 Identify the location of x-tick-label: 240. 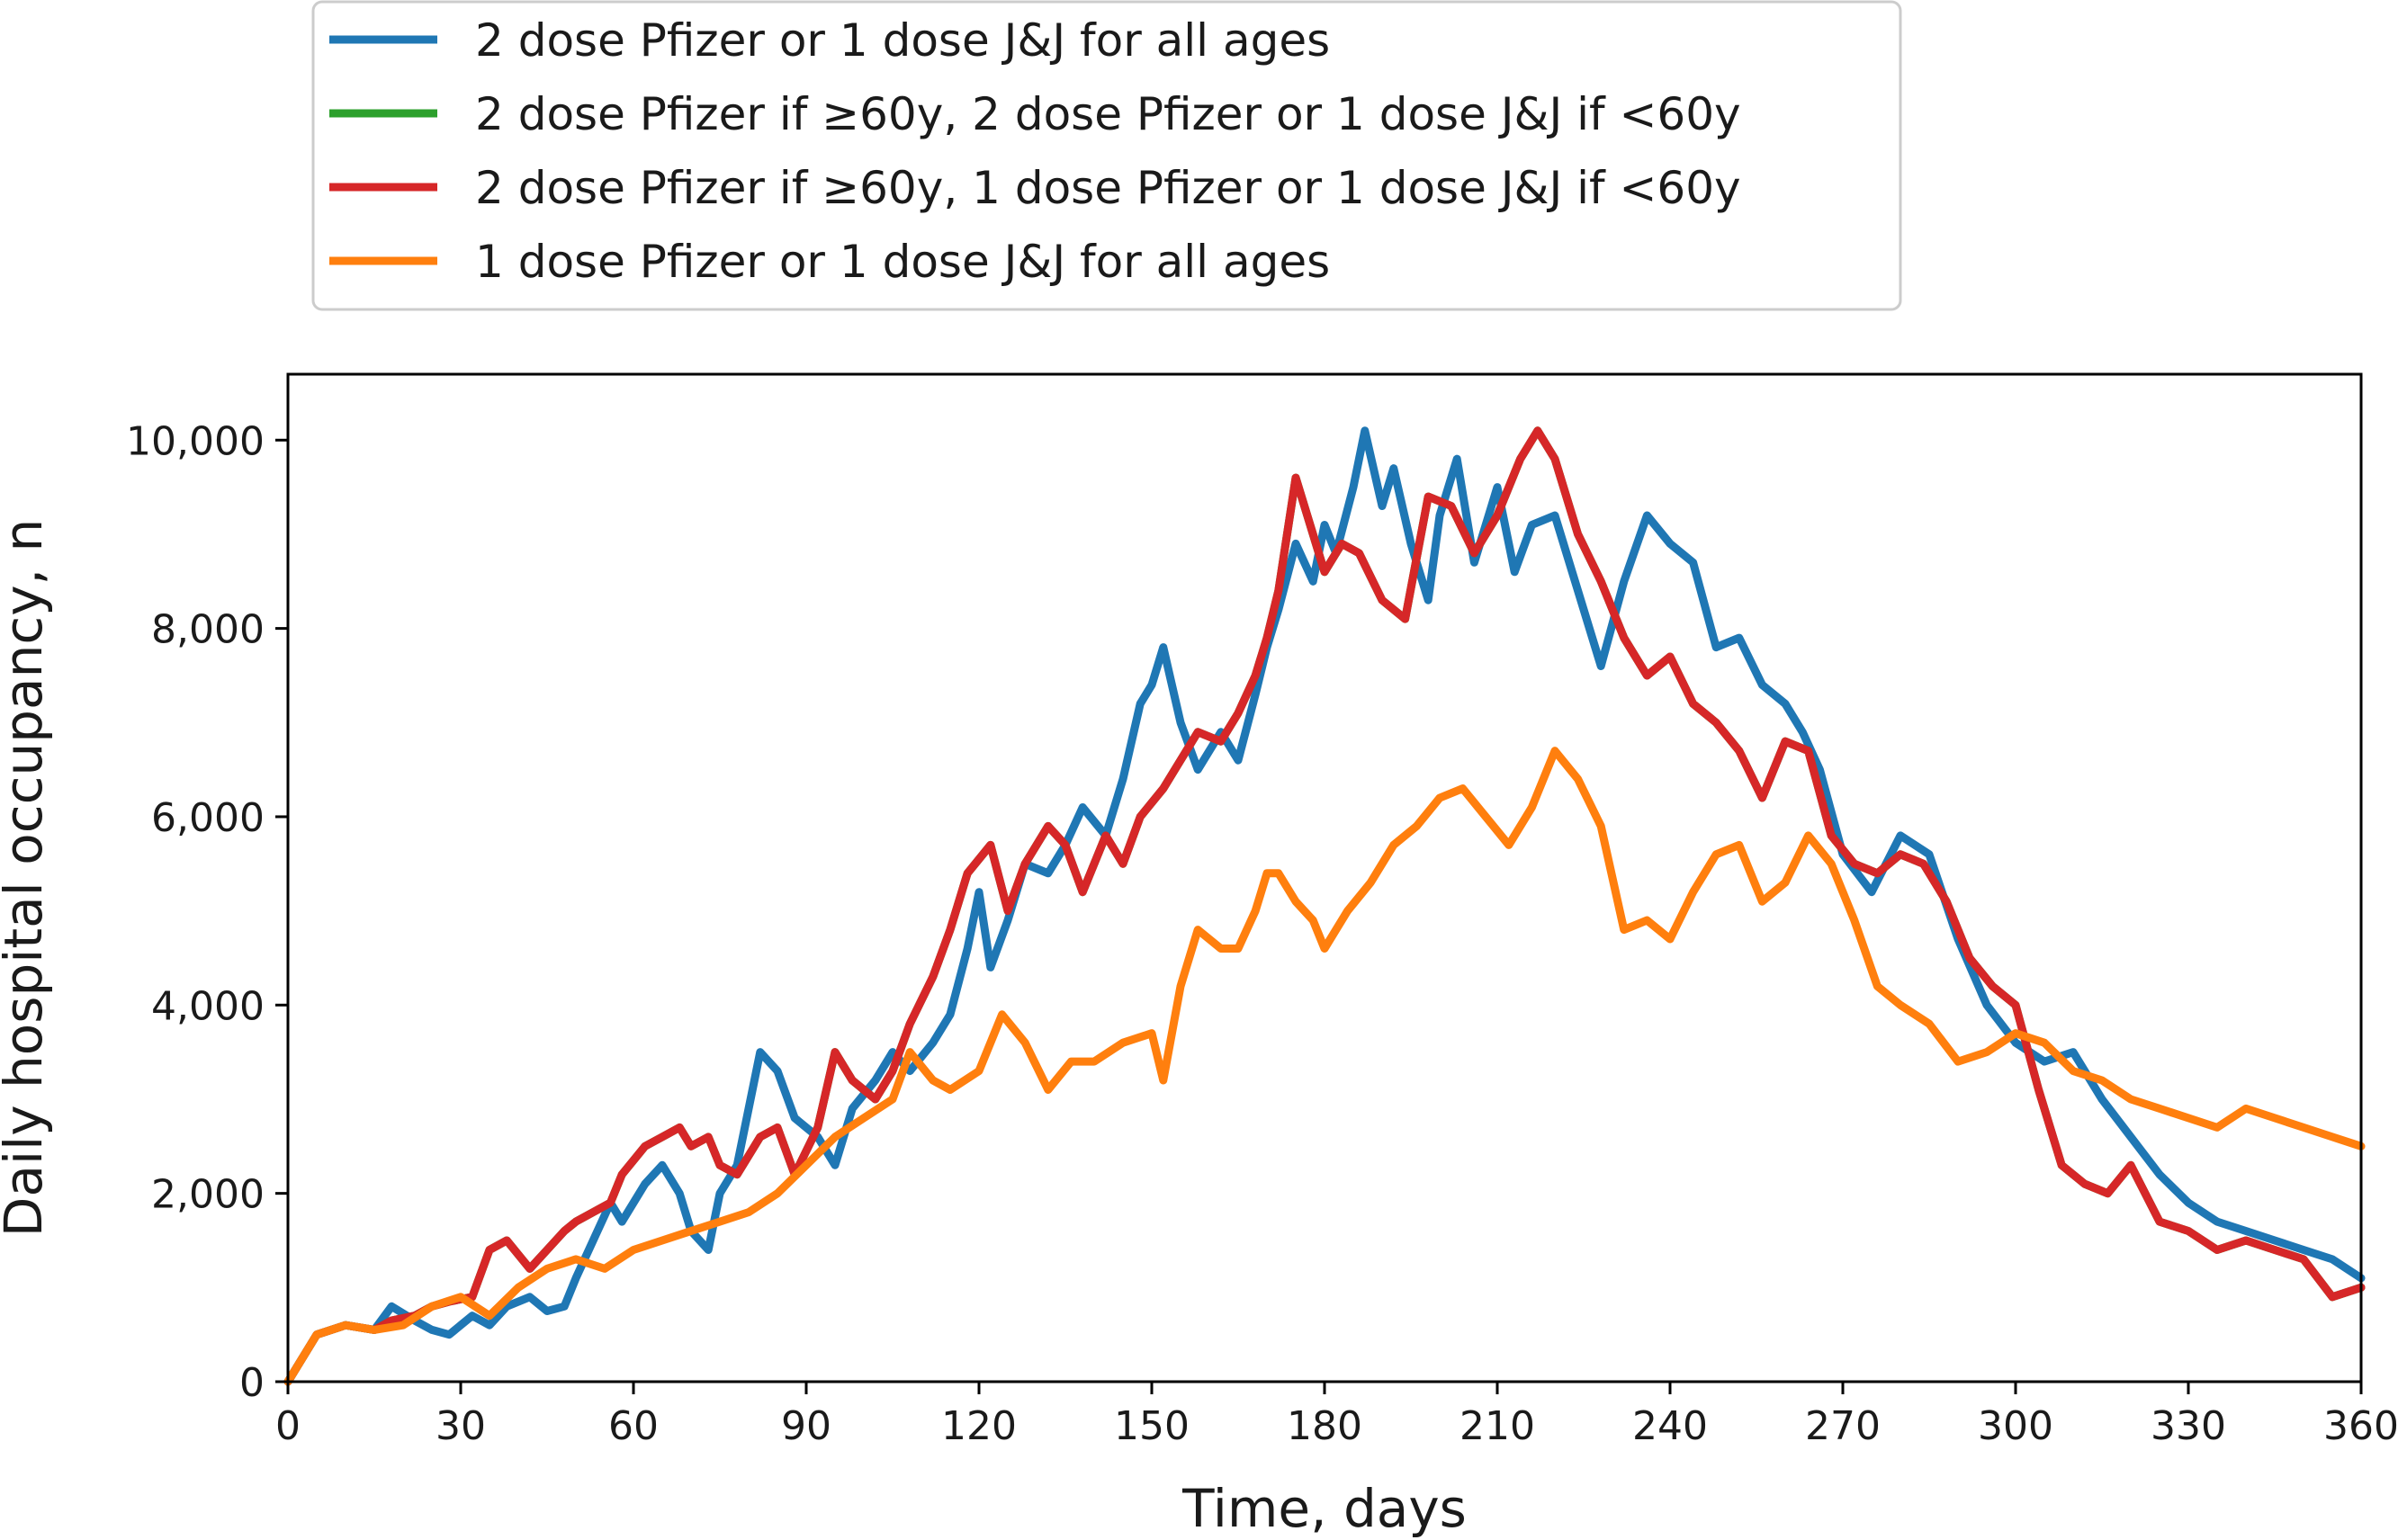
(1670, 1426).